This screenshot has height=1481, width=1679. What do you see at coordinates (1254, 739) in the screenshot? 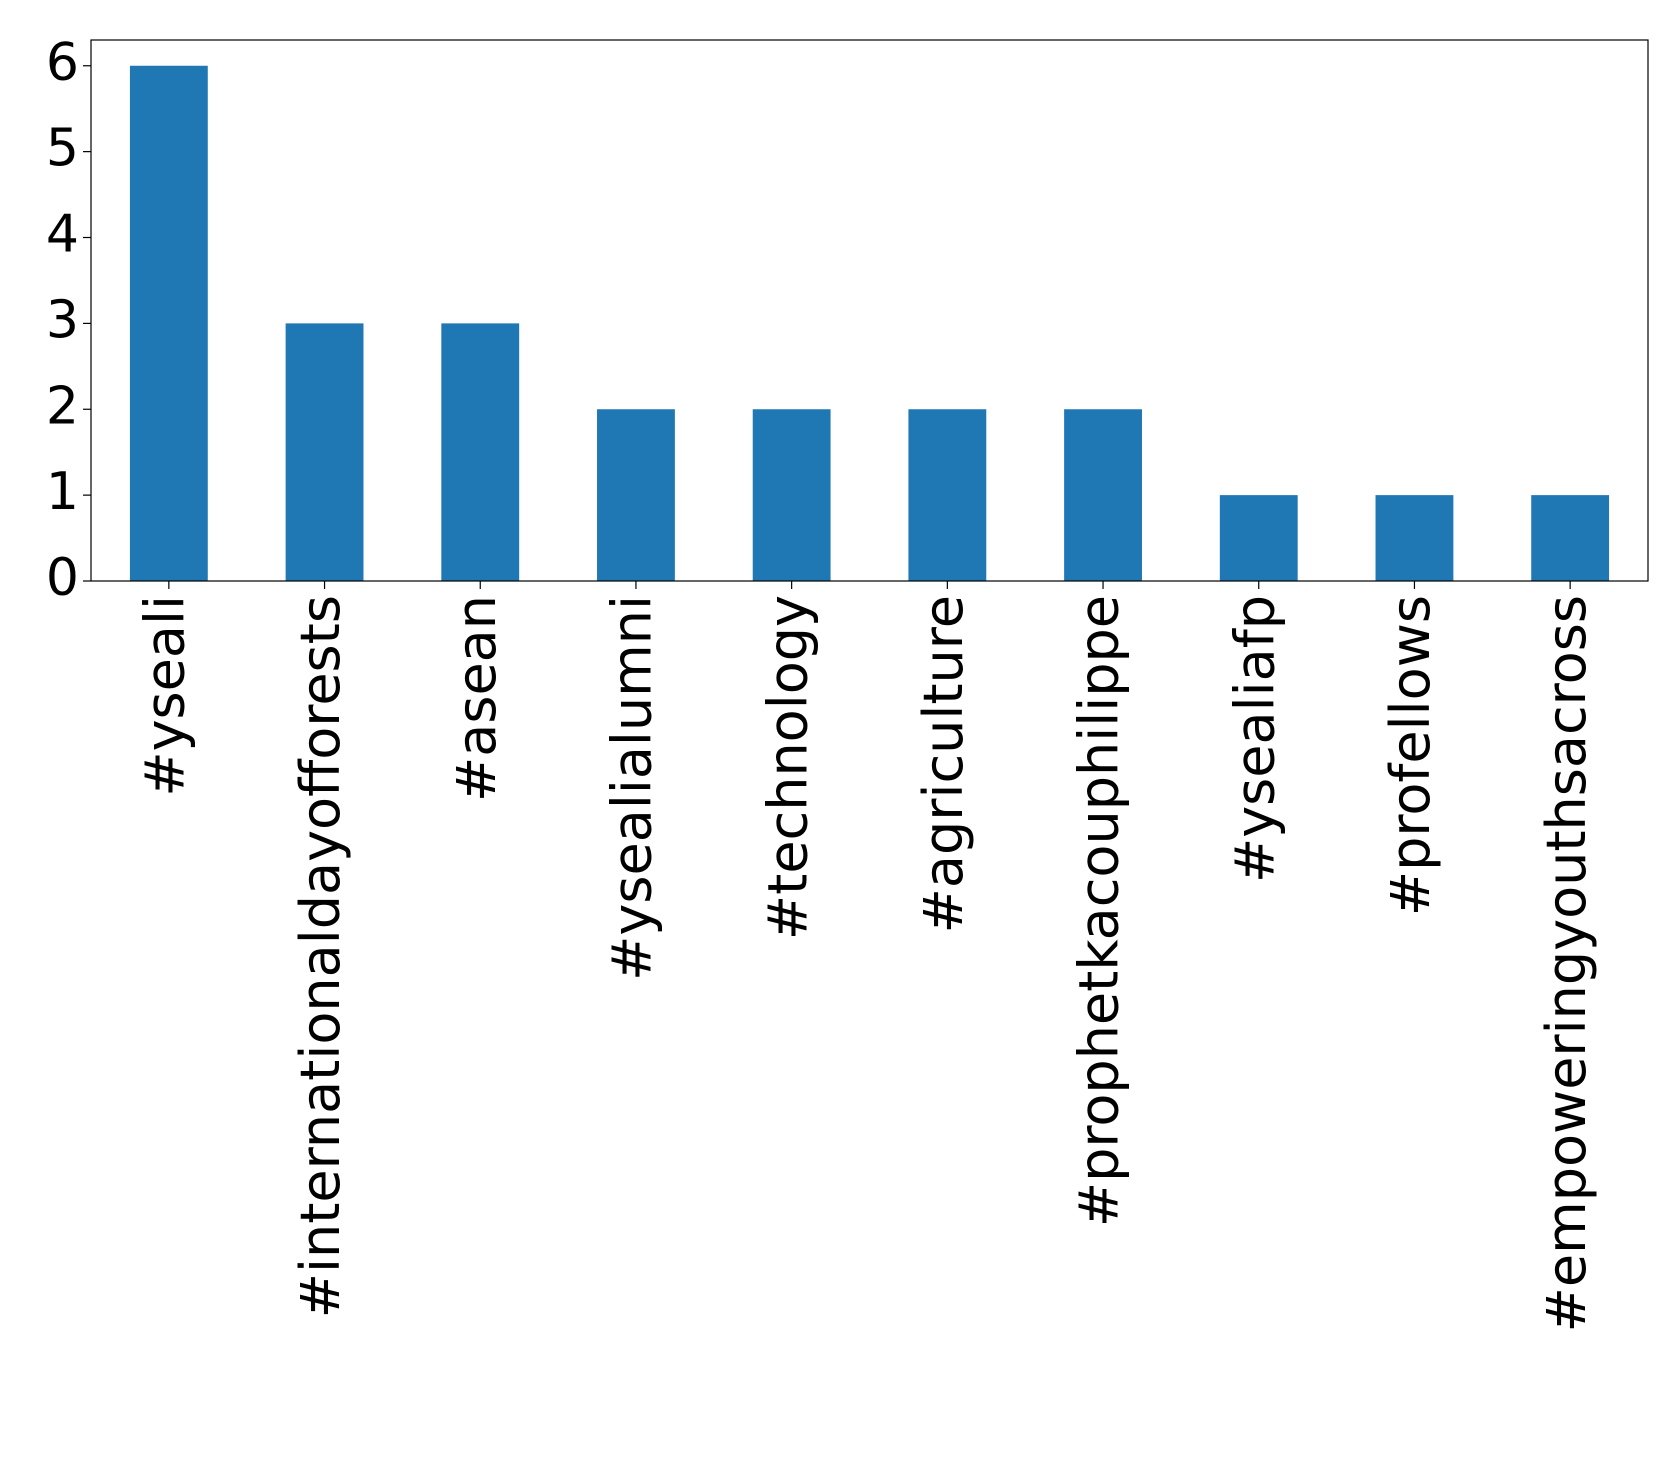
I see `x-tick-label: #ysealiafp` at bounding box center [1254, 739].